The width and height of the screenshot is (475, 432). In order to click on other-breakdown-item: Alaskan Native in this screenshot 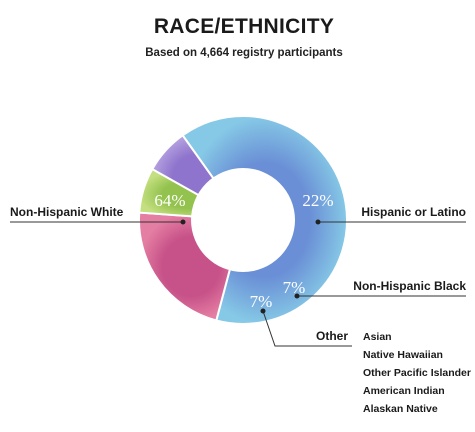, I will do `click(400, 409)`.